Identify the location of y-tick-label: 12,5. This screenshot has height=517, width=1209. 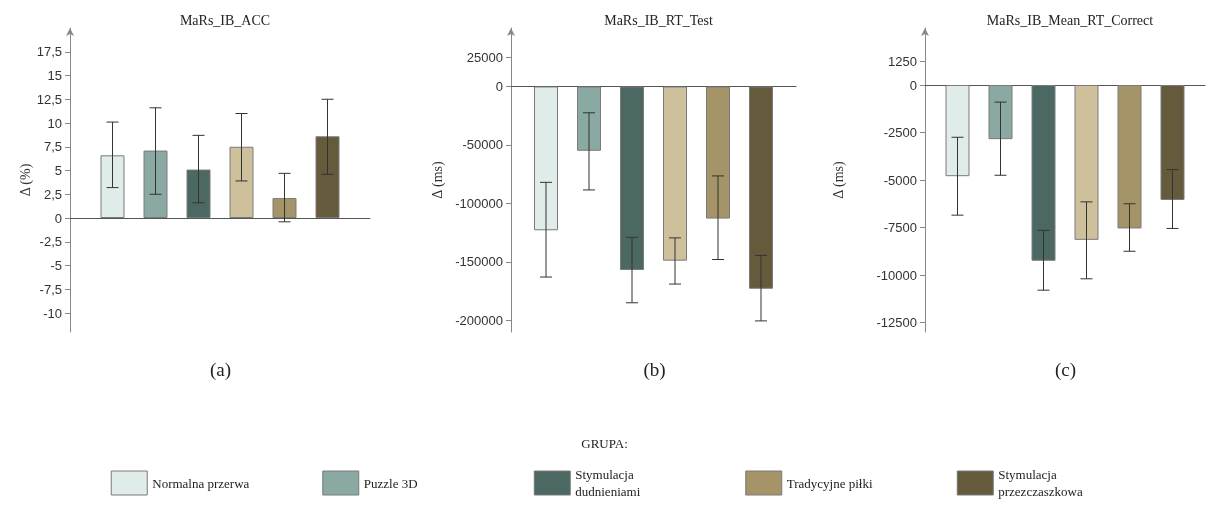
(49, 99).